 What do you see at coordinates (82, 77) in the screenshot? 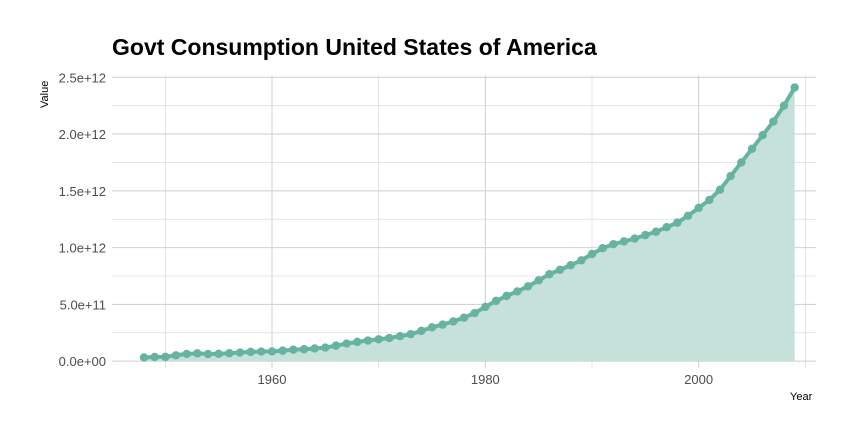
I see `y-tick-label: 2.5e+12` at bounding box center [82, 77].